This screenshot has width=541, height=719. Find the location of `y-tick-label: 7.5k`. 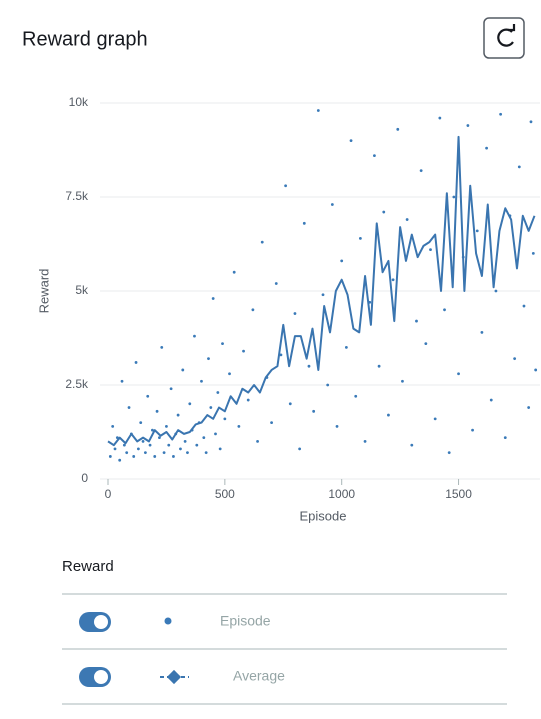

y-tick-label: 7.5k is located at coordinates (77, 196).